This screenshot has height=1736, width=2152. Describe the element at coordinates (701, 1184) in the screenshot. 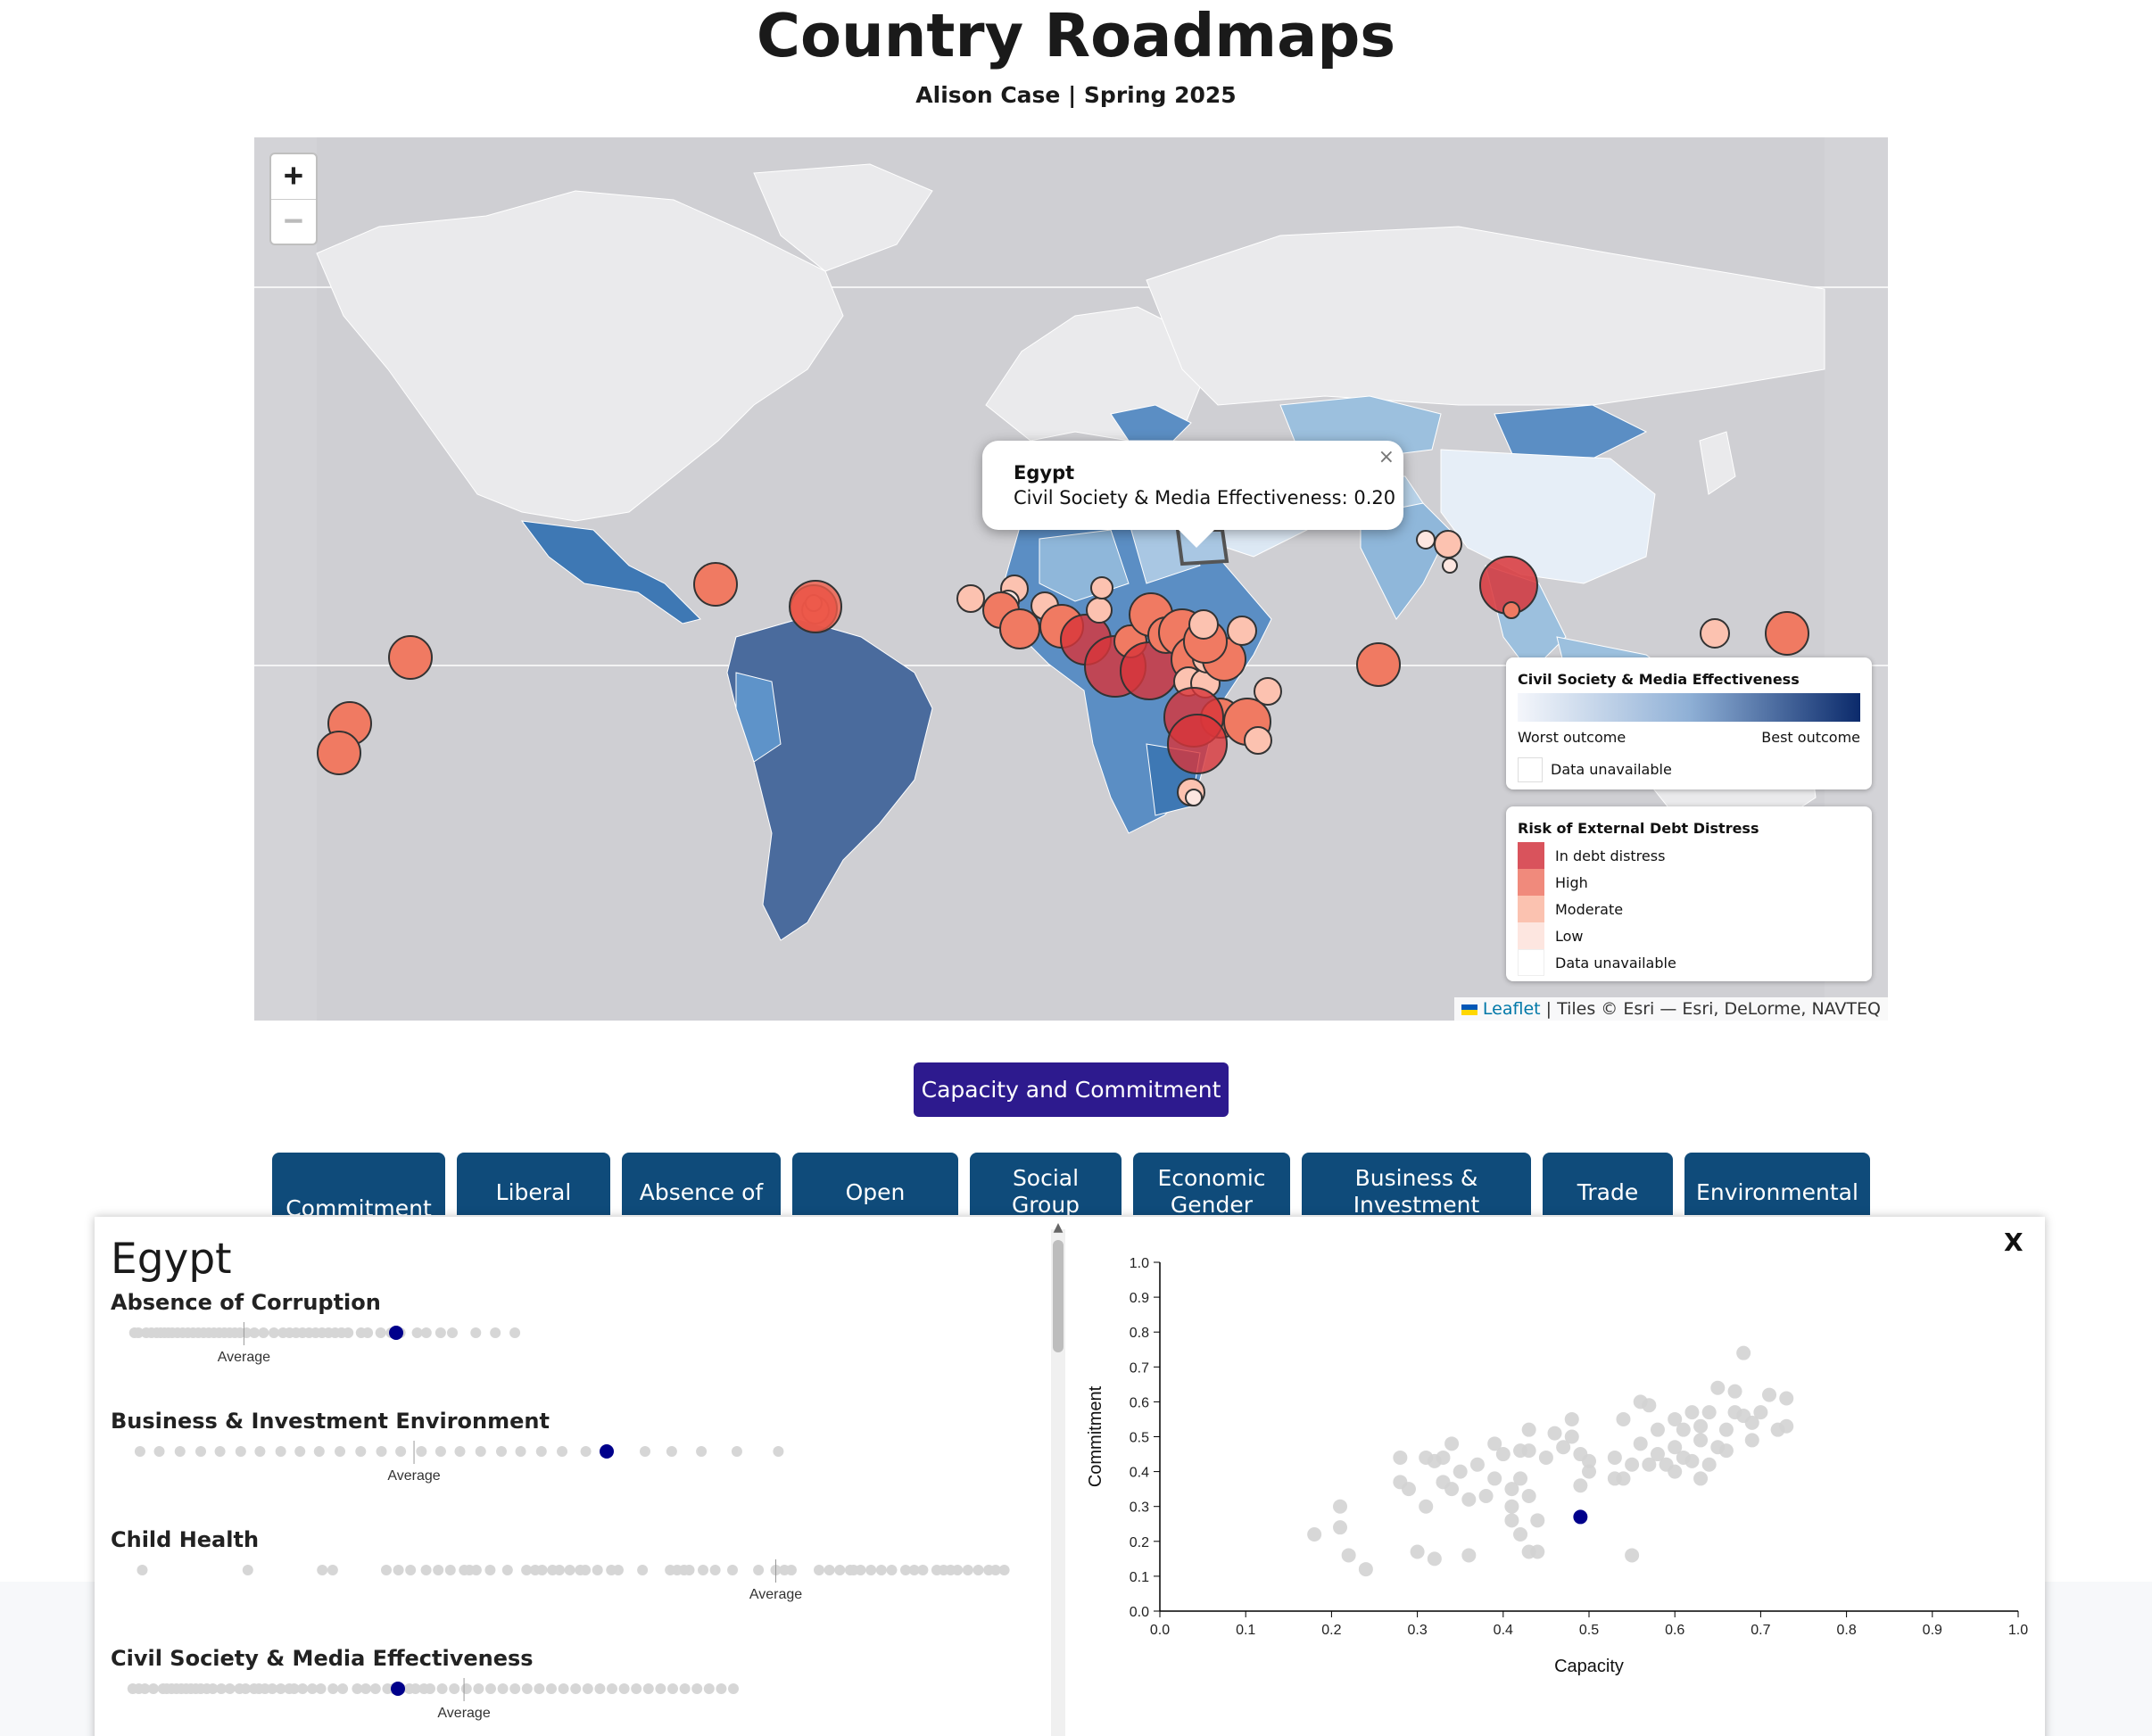

I see `tab-absence-of: Absence of` at that location.